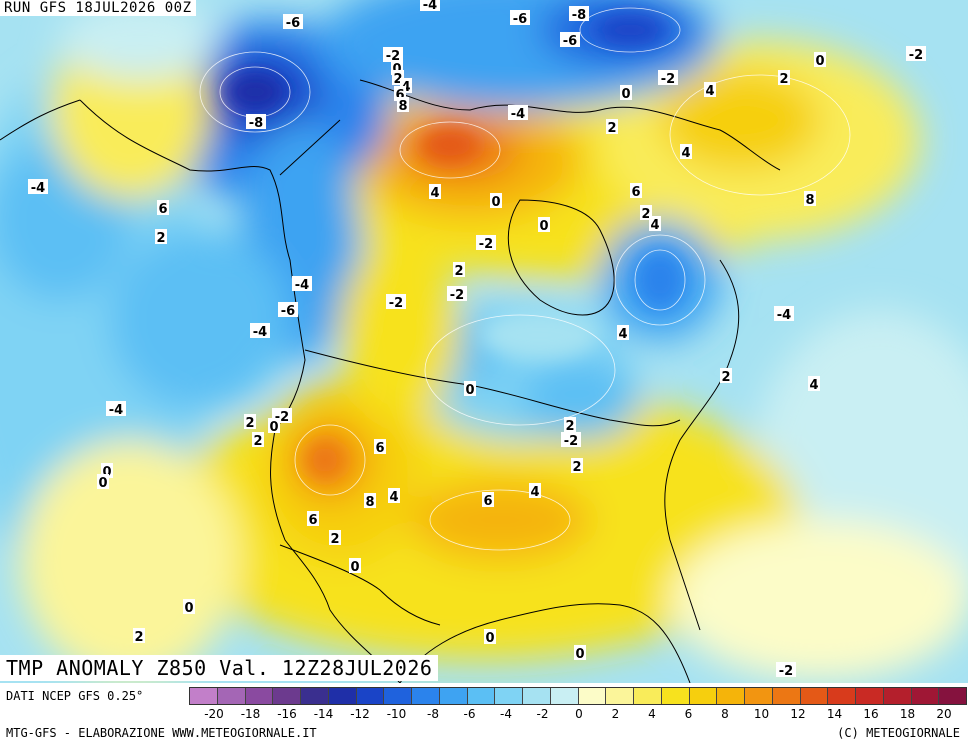 The image size is (968, 745). I want to click on legend-tick-label: 16, so click(871, 714).